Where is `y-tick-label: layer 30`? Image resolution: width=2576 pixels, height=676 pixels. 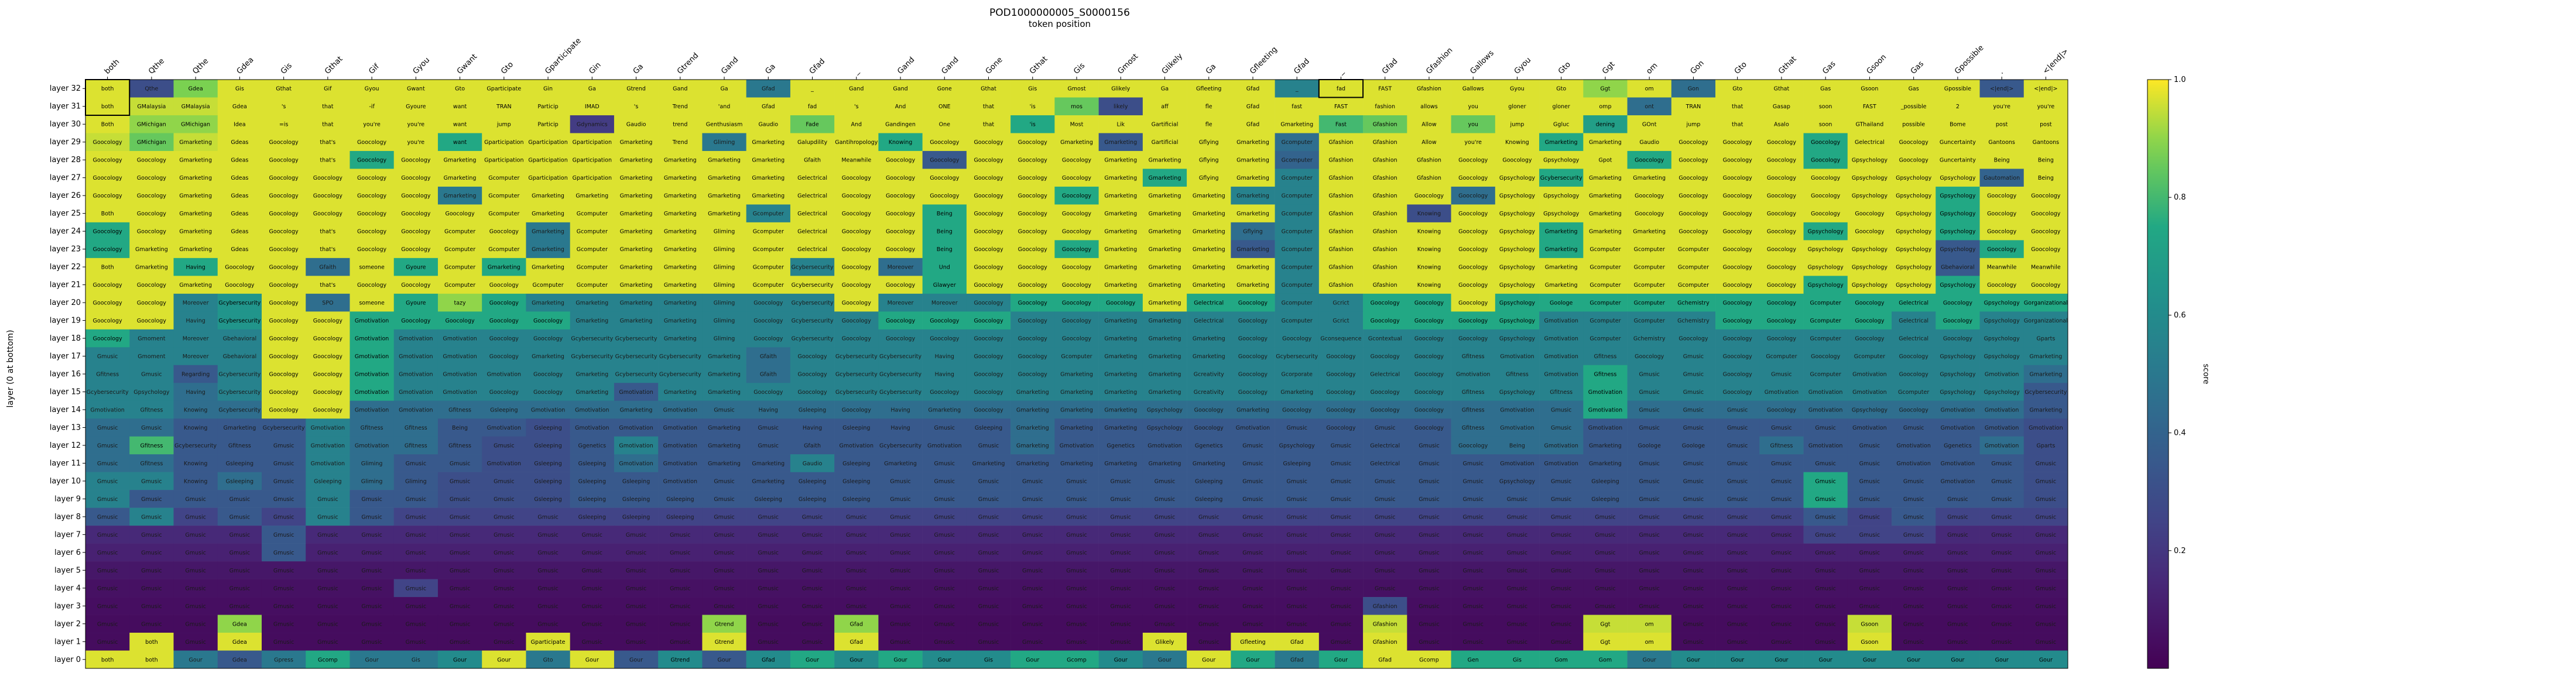 y-tick-label: layer 30 is located at coordinates (65, 125).